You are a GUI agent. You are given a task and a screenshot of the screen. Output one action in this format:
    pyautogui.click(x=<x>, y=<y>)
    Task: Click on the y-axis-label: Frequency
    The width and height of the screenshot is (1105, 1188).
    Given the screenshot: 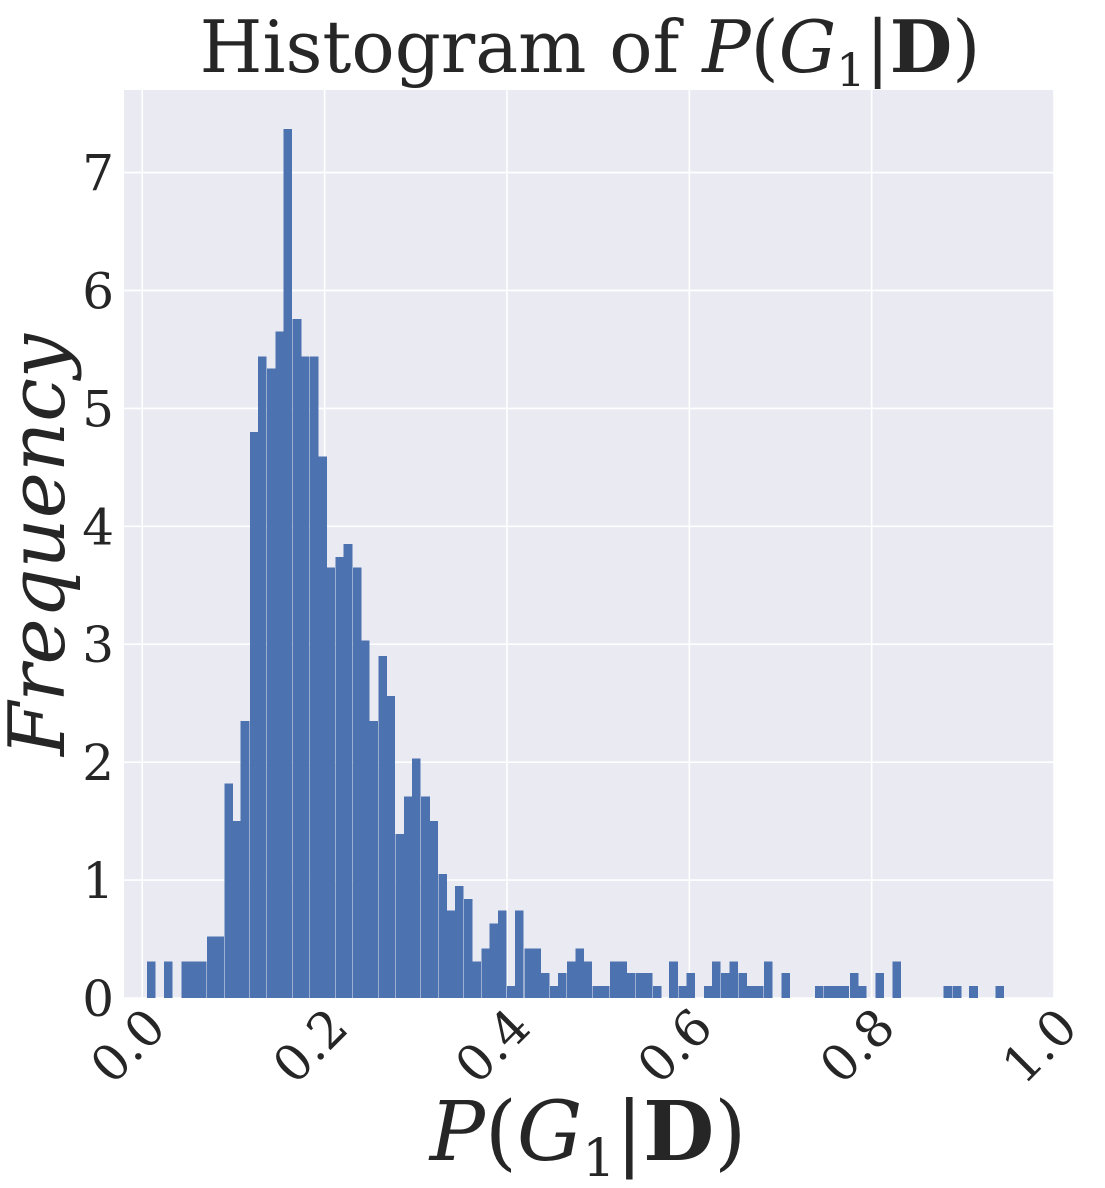 What is the action you would take?
    pyautogui.click(x=41, y=545)
    